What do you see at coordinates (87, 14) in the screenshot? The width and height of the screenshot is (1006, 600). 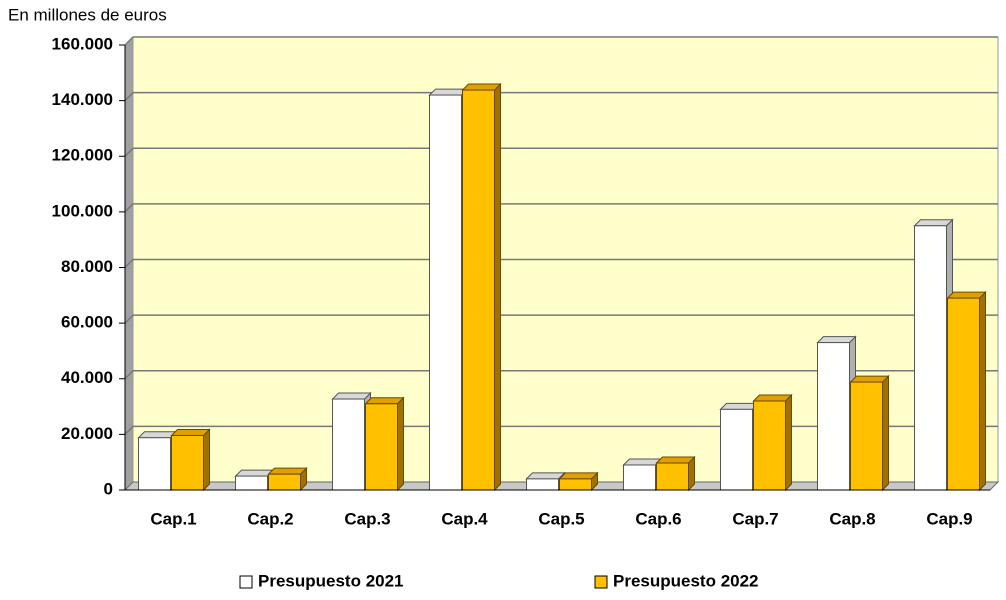 I see `chart-subtitle: En millones de euros` at bounding box center [87, 14].